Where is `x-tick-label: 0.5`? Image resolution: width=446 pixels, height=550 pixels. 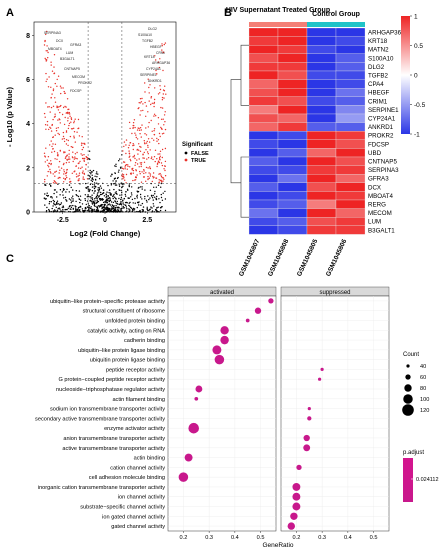
x-tick-label: 0.5 is located at coordinates (261, 538).